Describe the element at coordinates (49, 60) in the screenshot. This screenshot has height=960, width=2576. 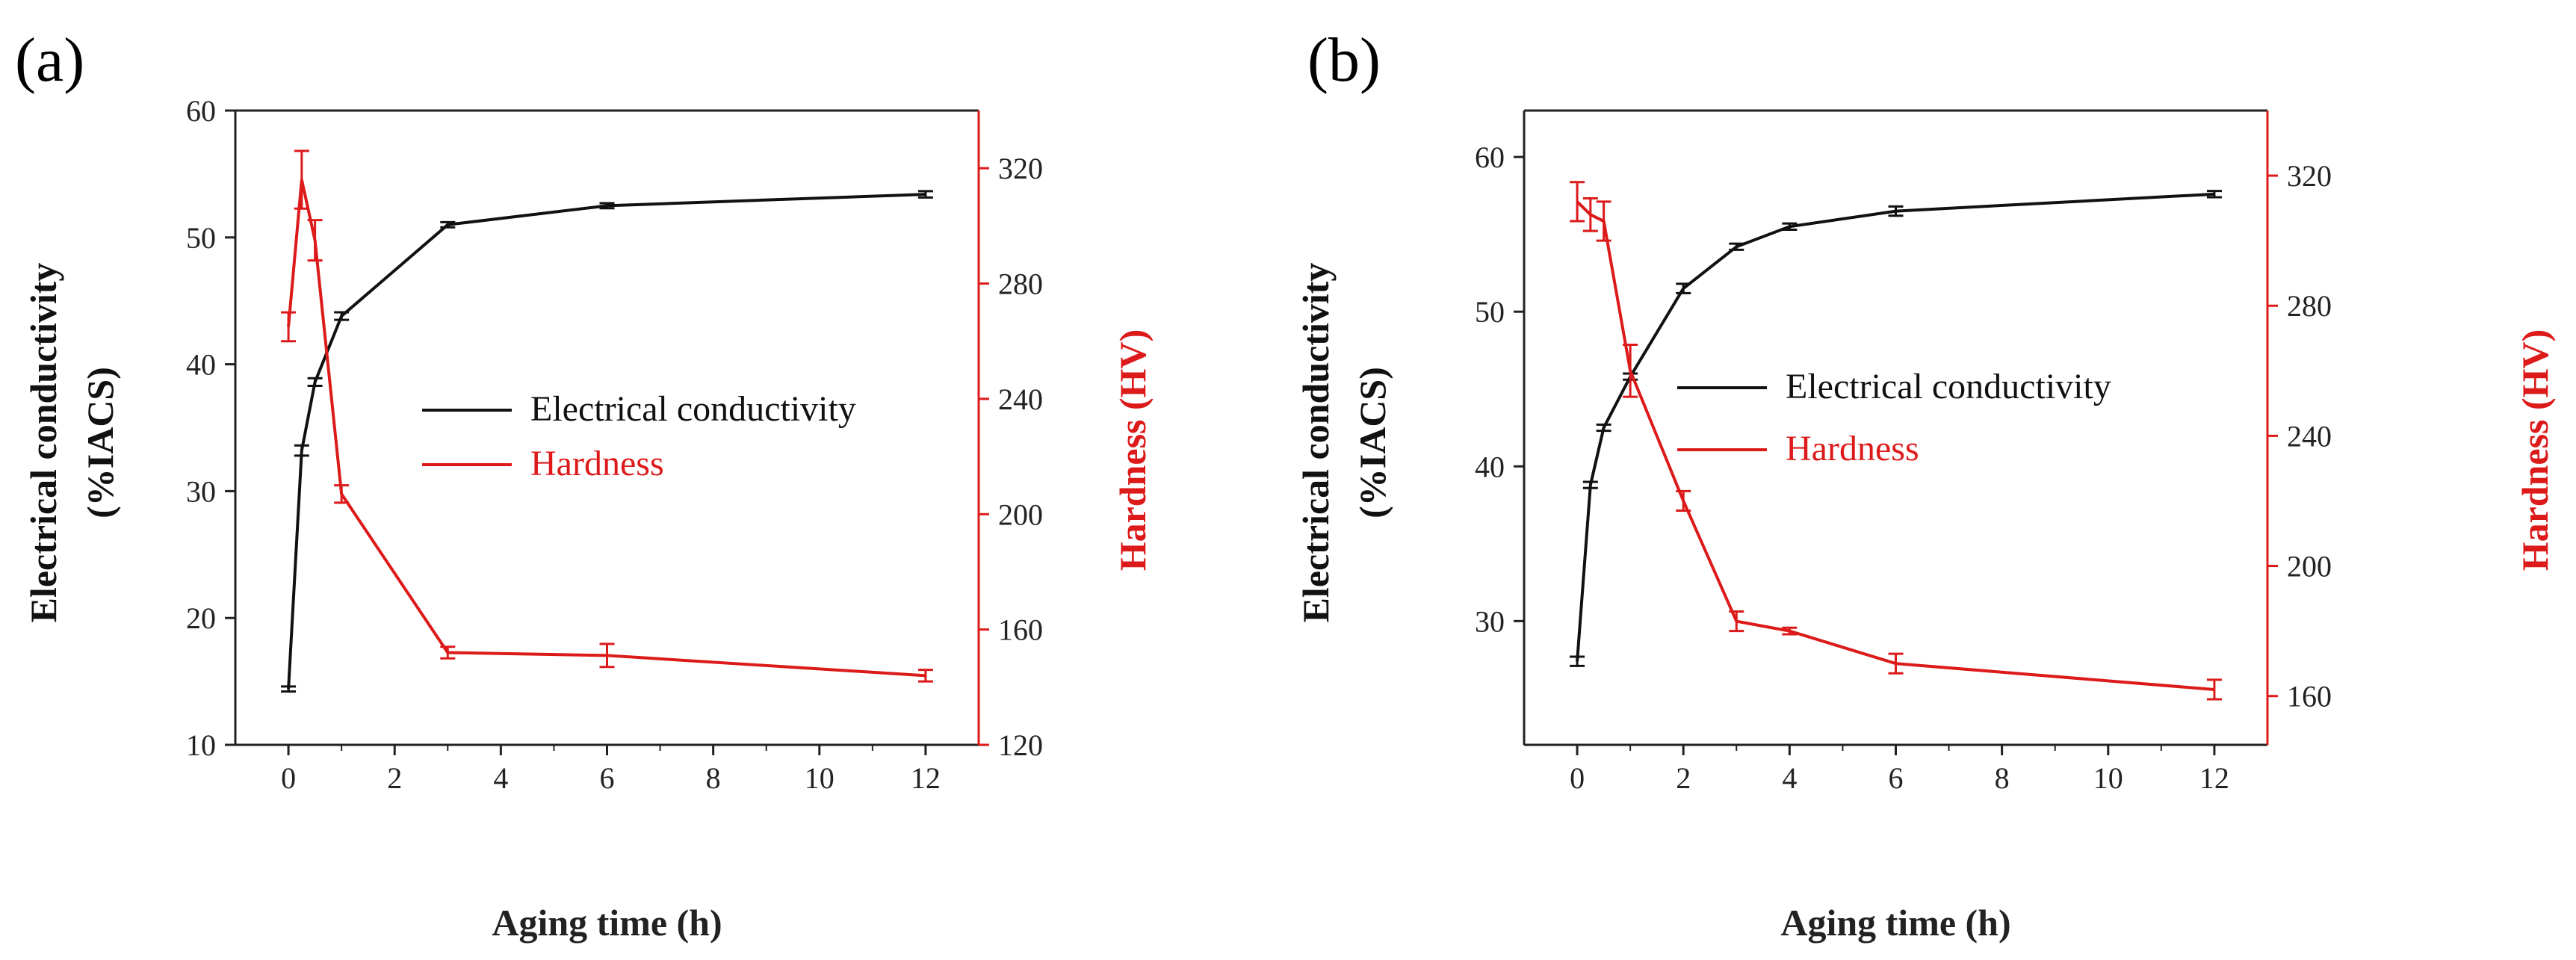
I see `panel-label: (a)` at that location.